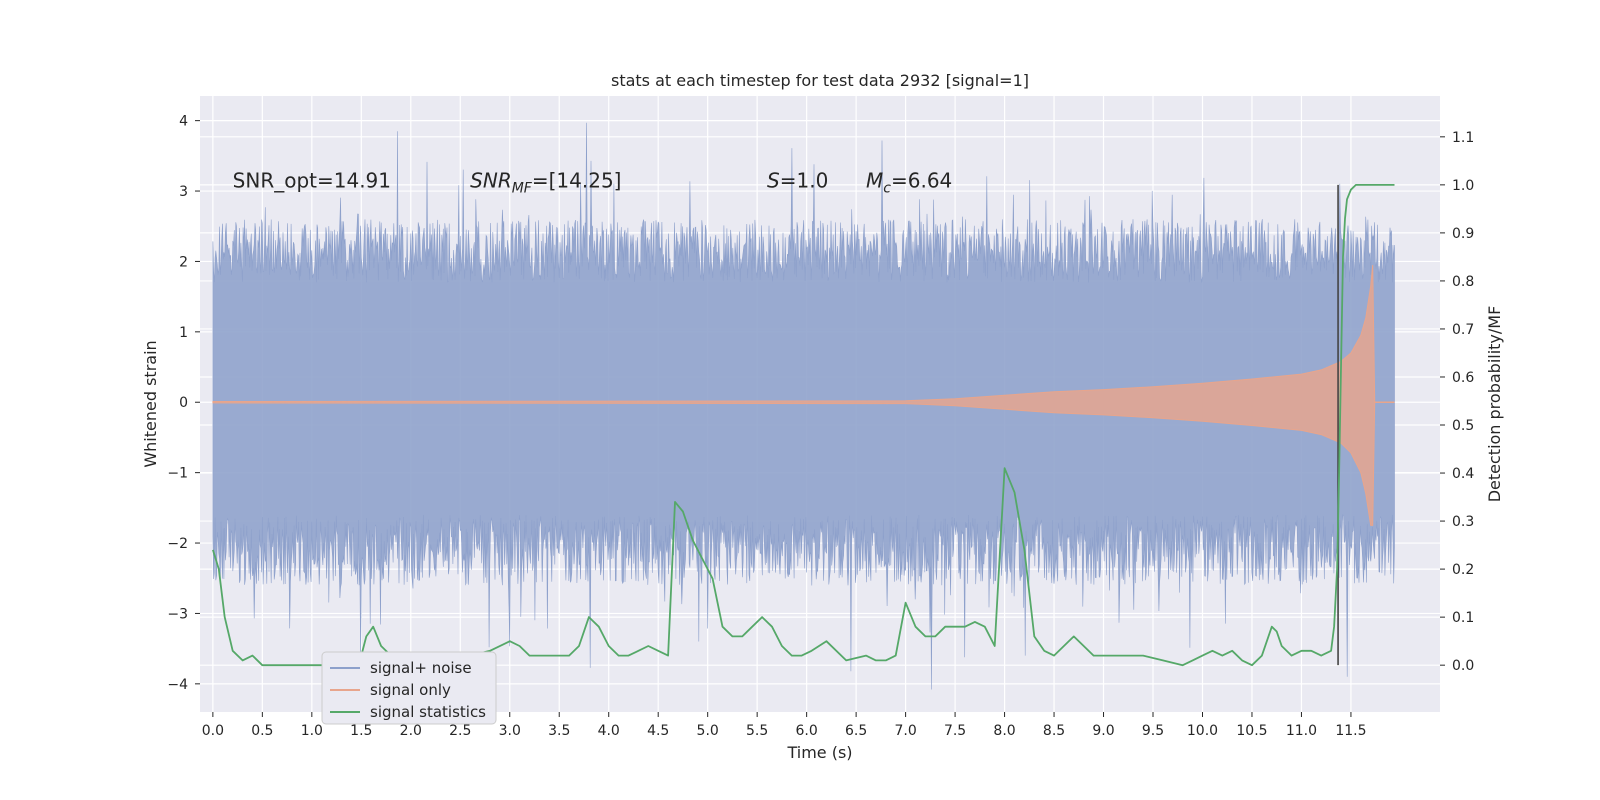  Describe the element at coordinates (177, 544) in the screenshot. I see `y-tick-label: −2` at that location.